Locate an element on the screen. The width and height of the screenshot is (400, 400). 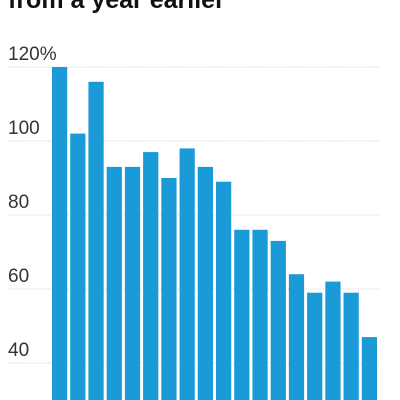
chart-title: from a year earlier is located at coordinates (116, 7).